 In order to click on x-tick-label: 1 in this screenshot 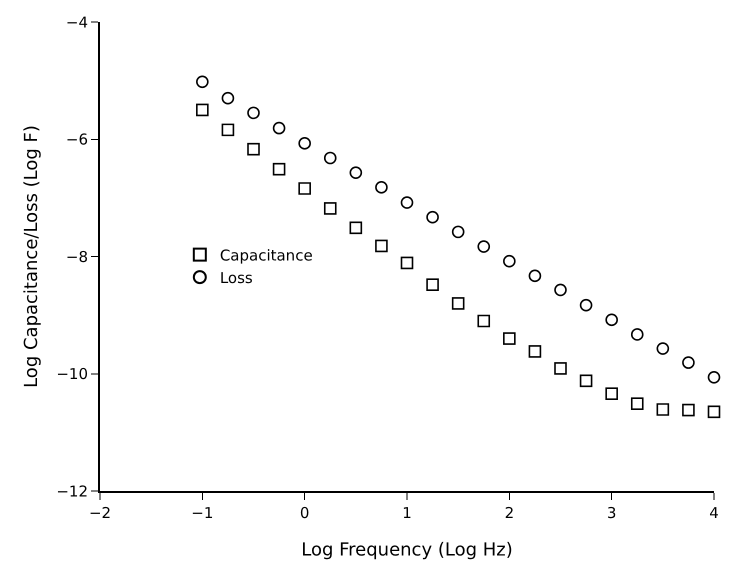, I will do `click(407, 513)`.